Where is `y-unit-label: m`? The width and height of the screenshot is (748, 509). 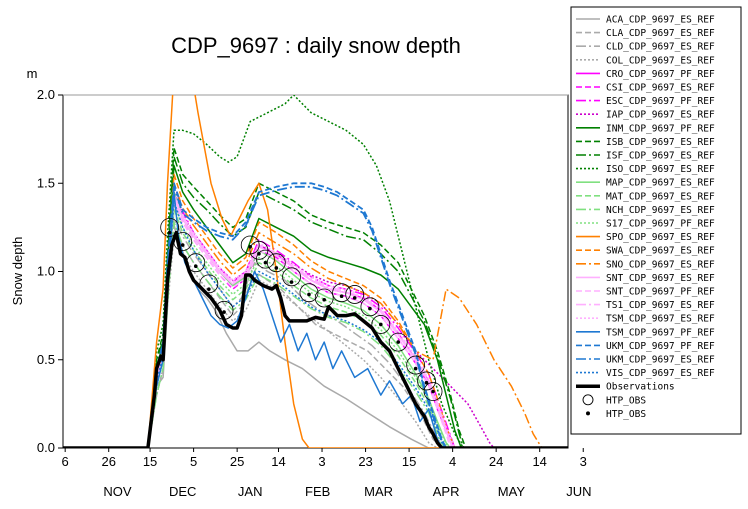 y-unit-label: m is located at coordinates (32, 73).